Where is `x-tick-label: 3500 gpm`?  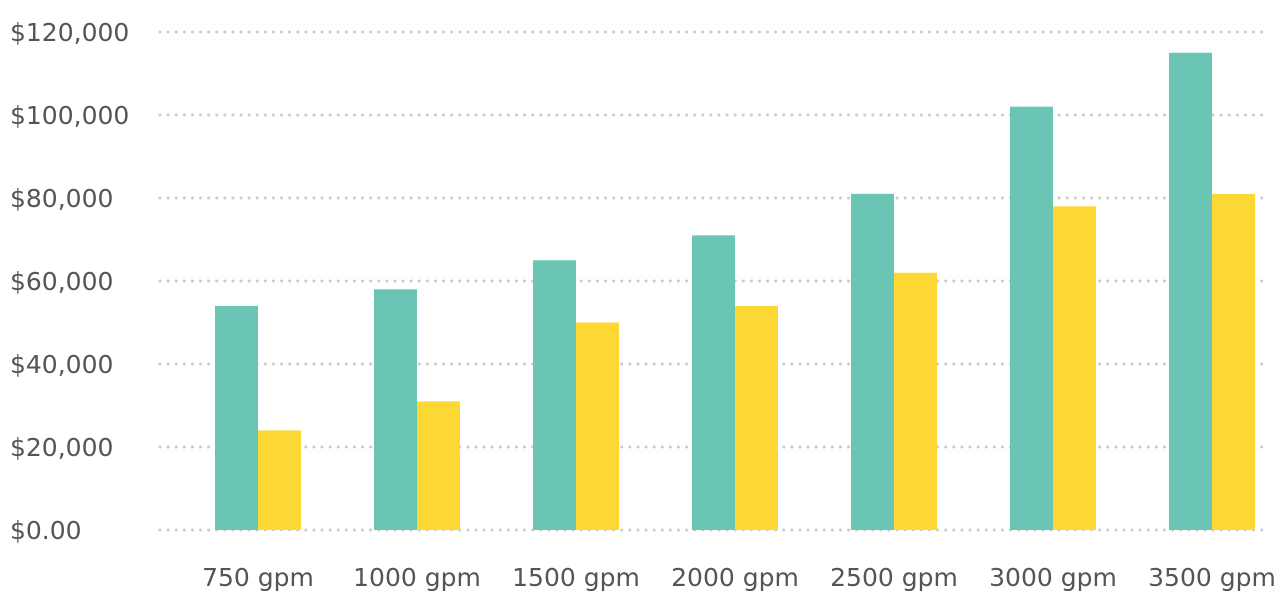
x-tick-label: 3500 gpm is located at coordinates (1212, 577).